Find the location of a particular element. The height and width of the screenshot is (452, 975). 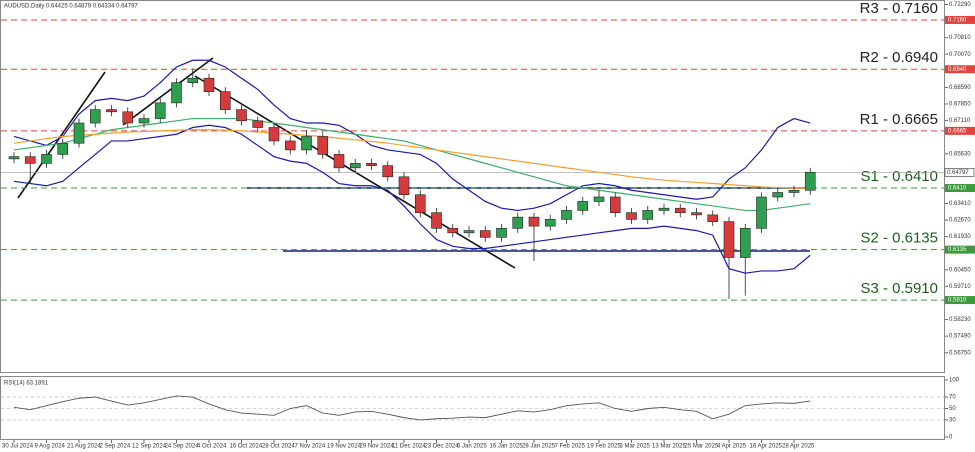

x-tick-label: 16 Oct 2024 is located at coordinates (246, 447).